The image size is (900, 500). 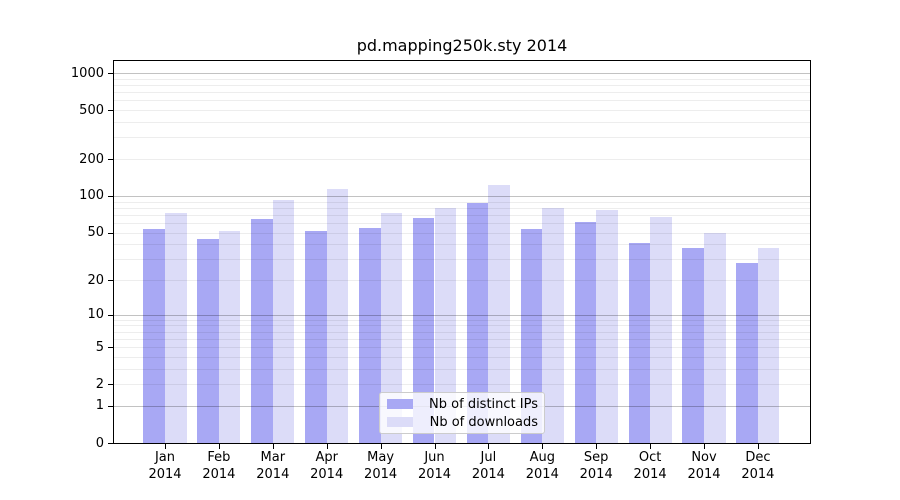 I want to click on bar-downloads-feb, so click(x=229, y=337).